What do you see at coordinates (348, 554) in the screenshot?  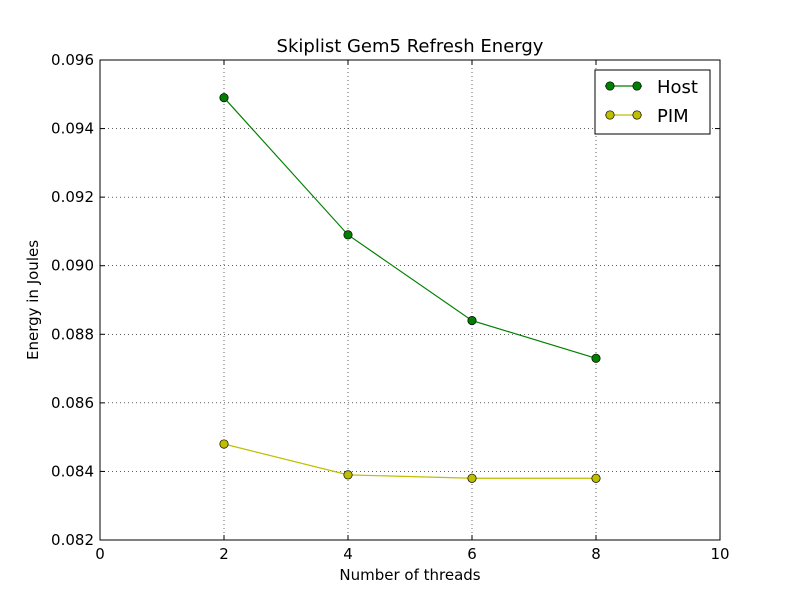 I see `x-tick-label: 4` at bounding box center [348, 554].